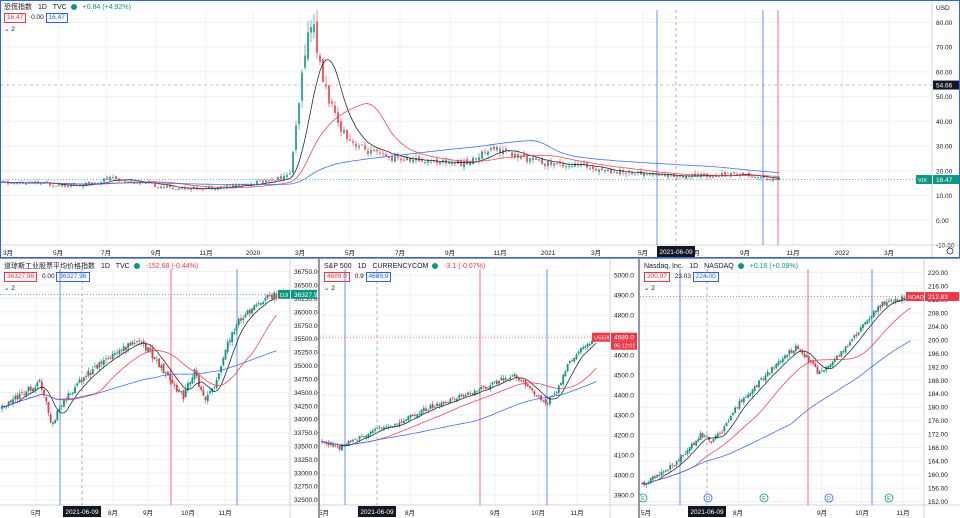 The width and height of the screenshot is (960, 518). Describe the element at coordinates (56, 18) in the screenshot. I see `ask-box: 16.47` at that location.